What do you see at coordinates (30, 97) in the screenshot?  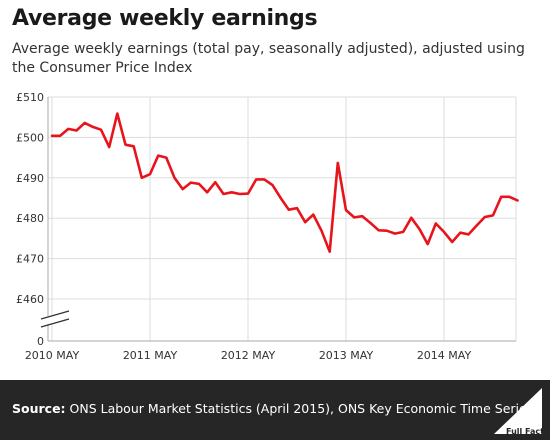 I see `y-tick-label: £510` at bounding box center [30, 97].